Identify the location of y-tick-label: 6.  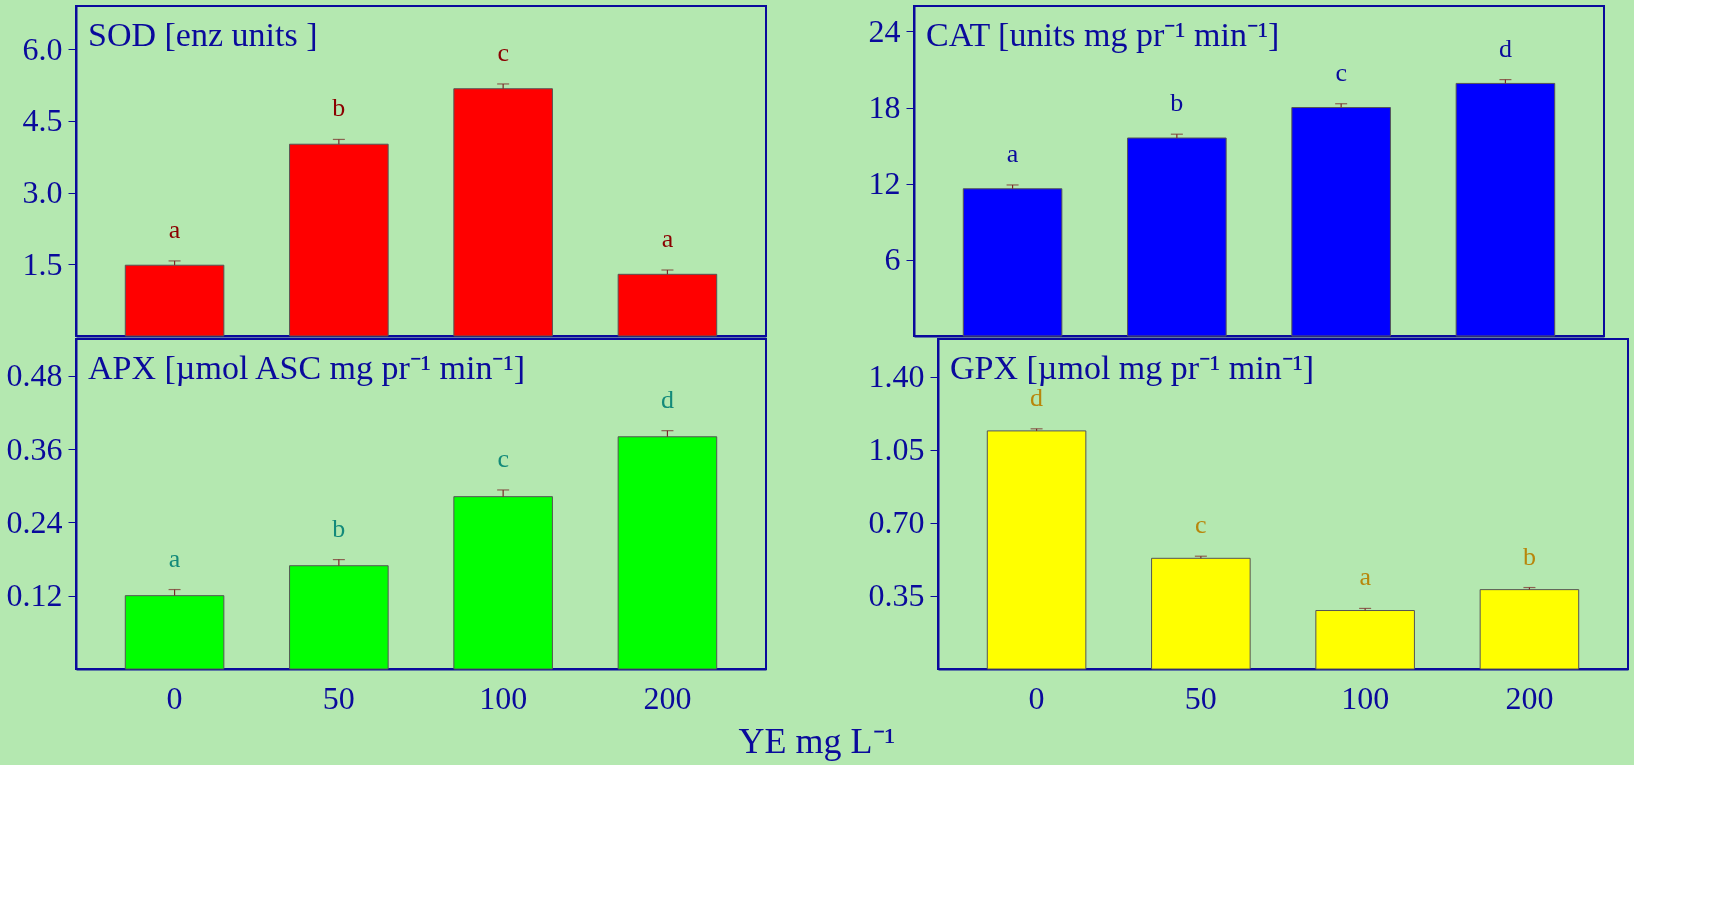
(892, 259).